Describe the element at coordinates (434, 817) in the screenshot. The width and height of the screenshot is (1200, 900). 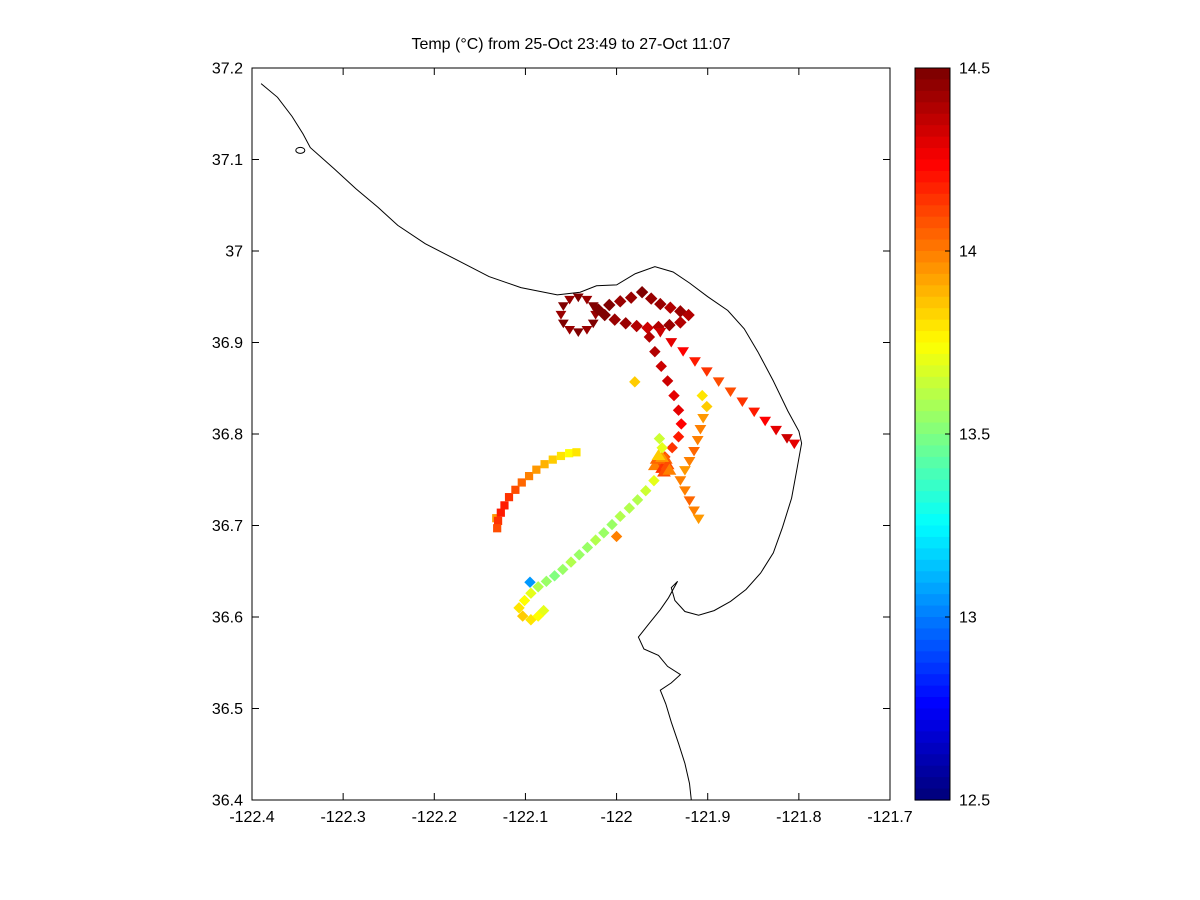
I see `x-tick-label: -122.2` at that location.